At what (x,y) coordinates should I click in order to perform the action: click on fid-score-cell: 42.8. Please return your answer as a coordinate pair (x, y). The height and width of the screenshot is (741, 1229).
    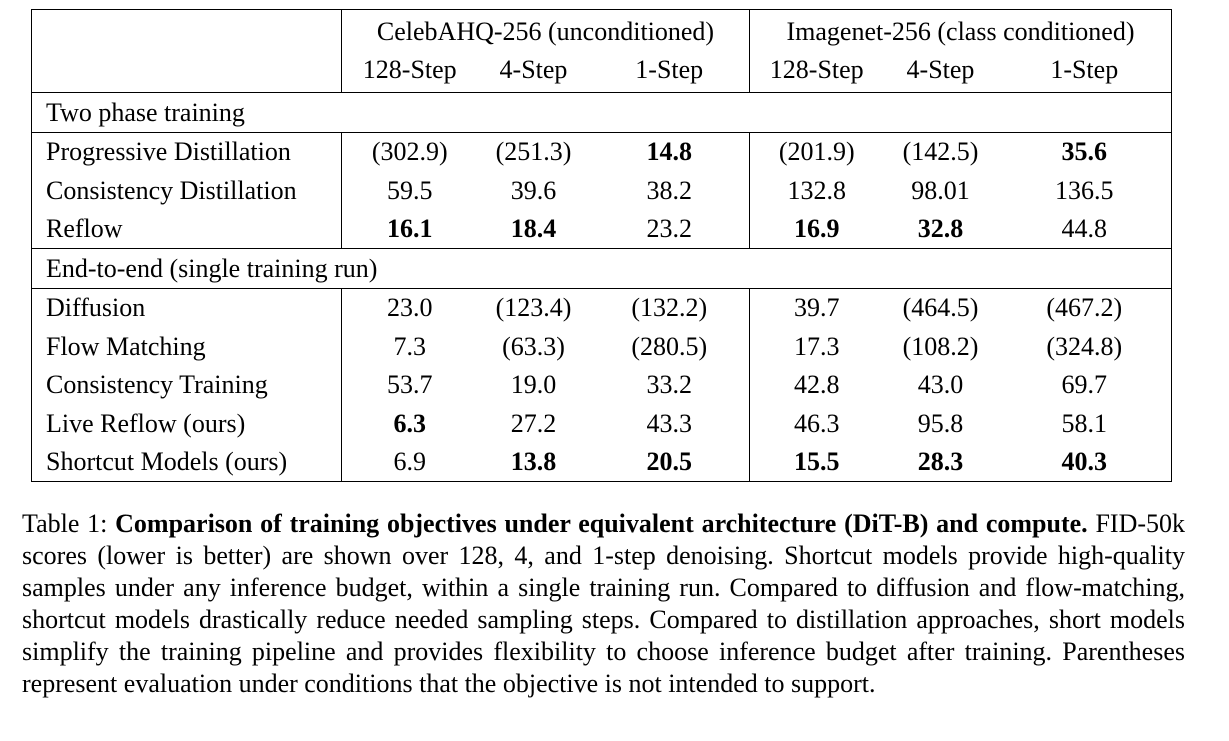
    Looking at the image, I should click on (817, 385).